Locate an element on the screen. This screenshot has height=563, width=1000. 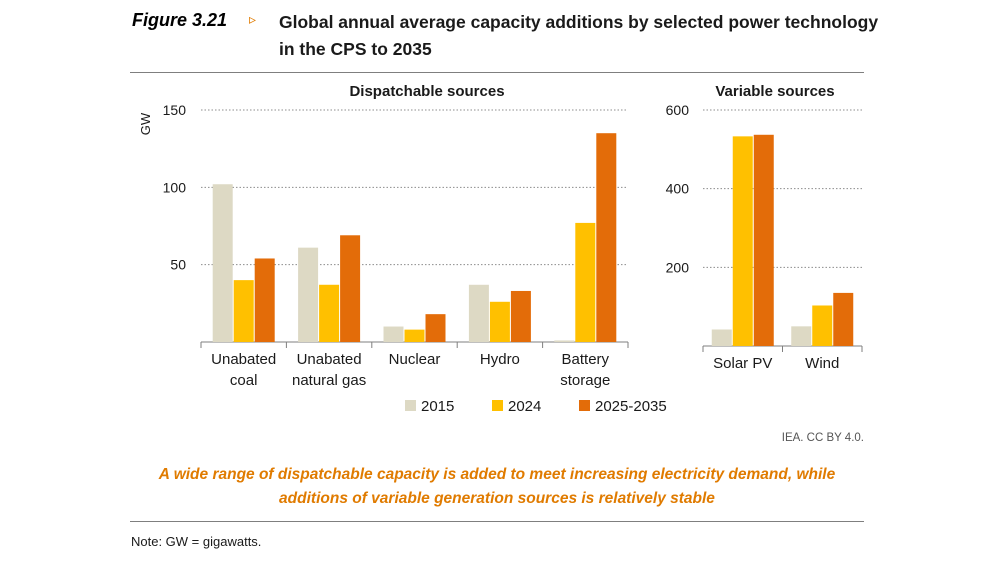
legend-label-2025-2035: 2025-2035 is located at coordinates (631, 406).